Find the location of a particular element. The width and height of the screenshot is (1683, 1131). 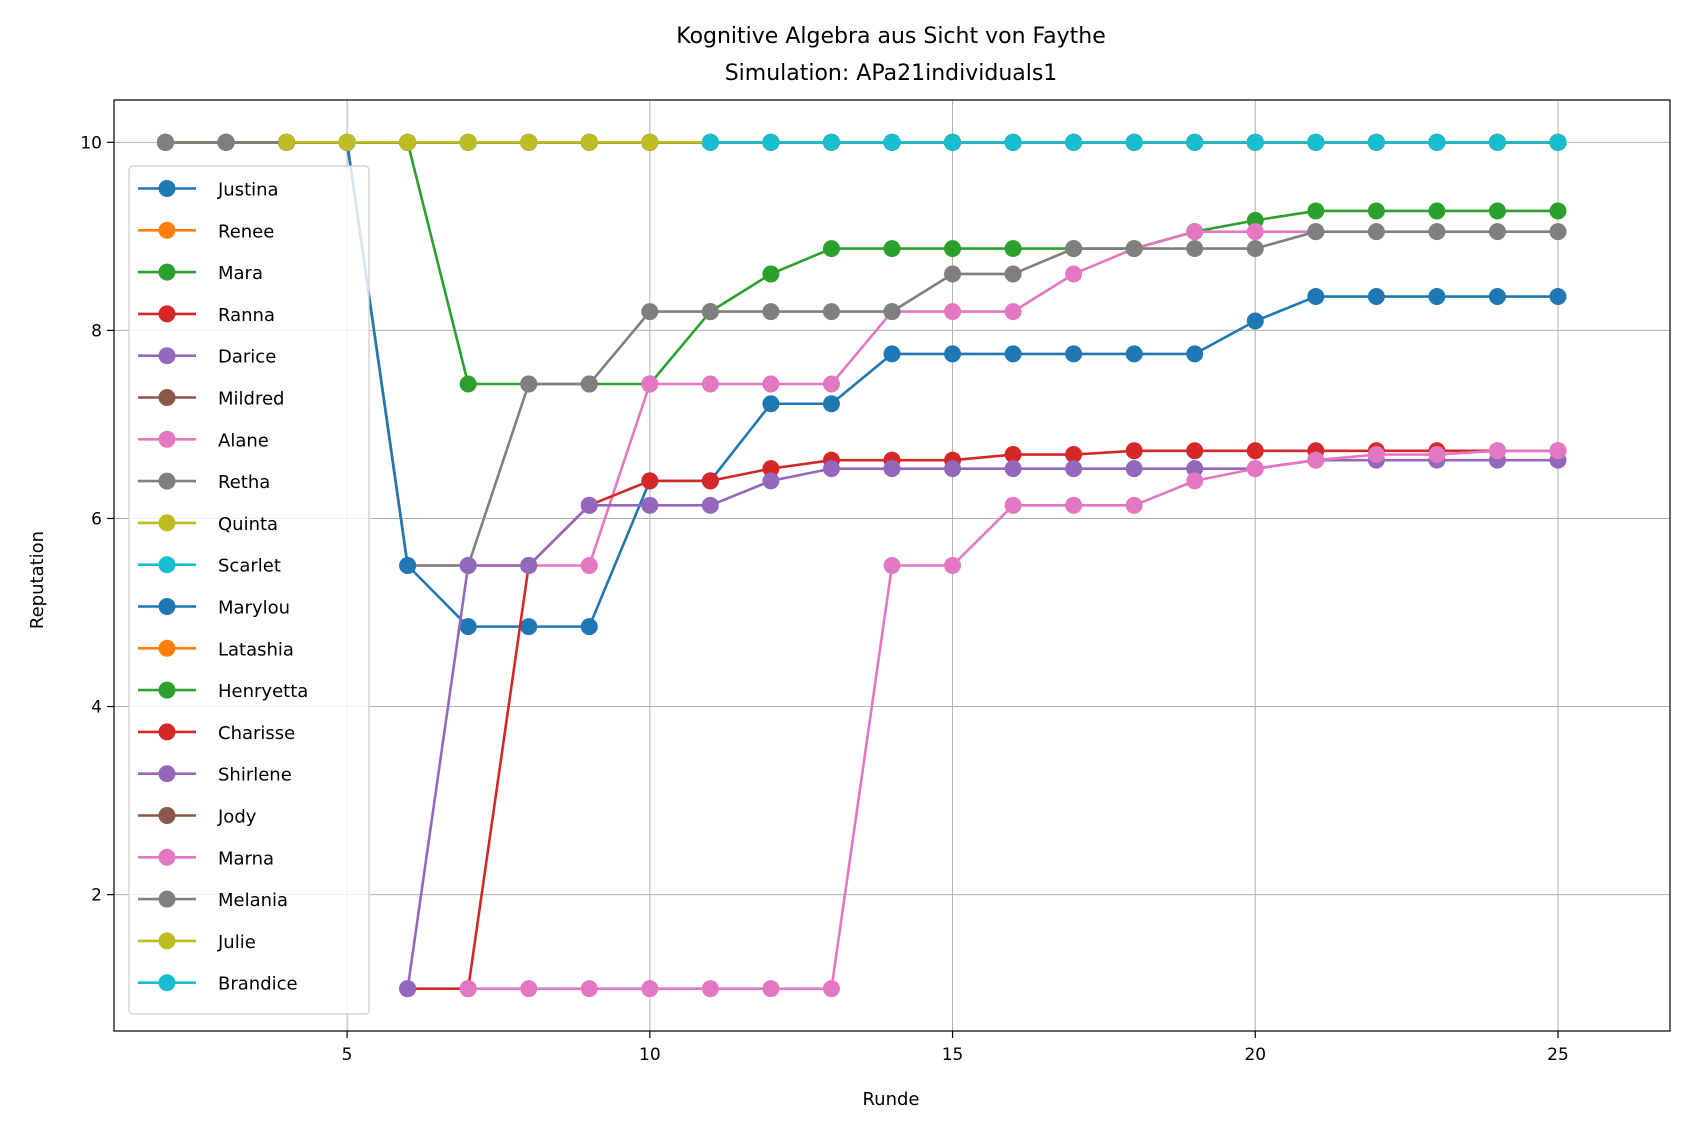

legend-label: Mildred is located at coordinates (251, 399).